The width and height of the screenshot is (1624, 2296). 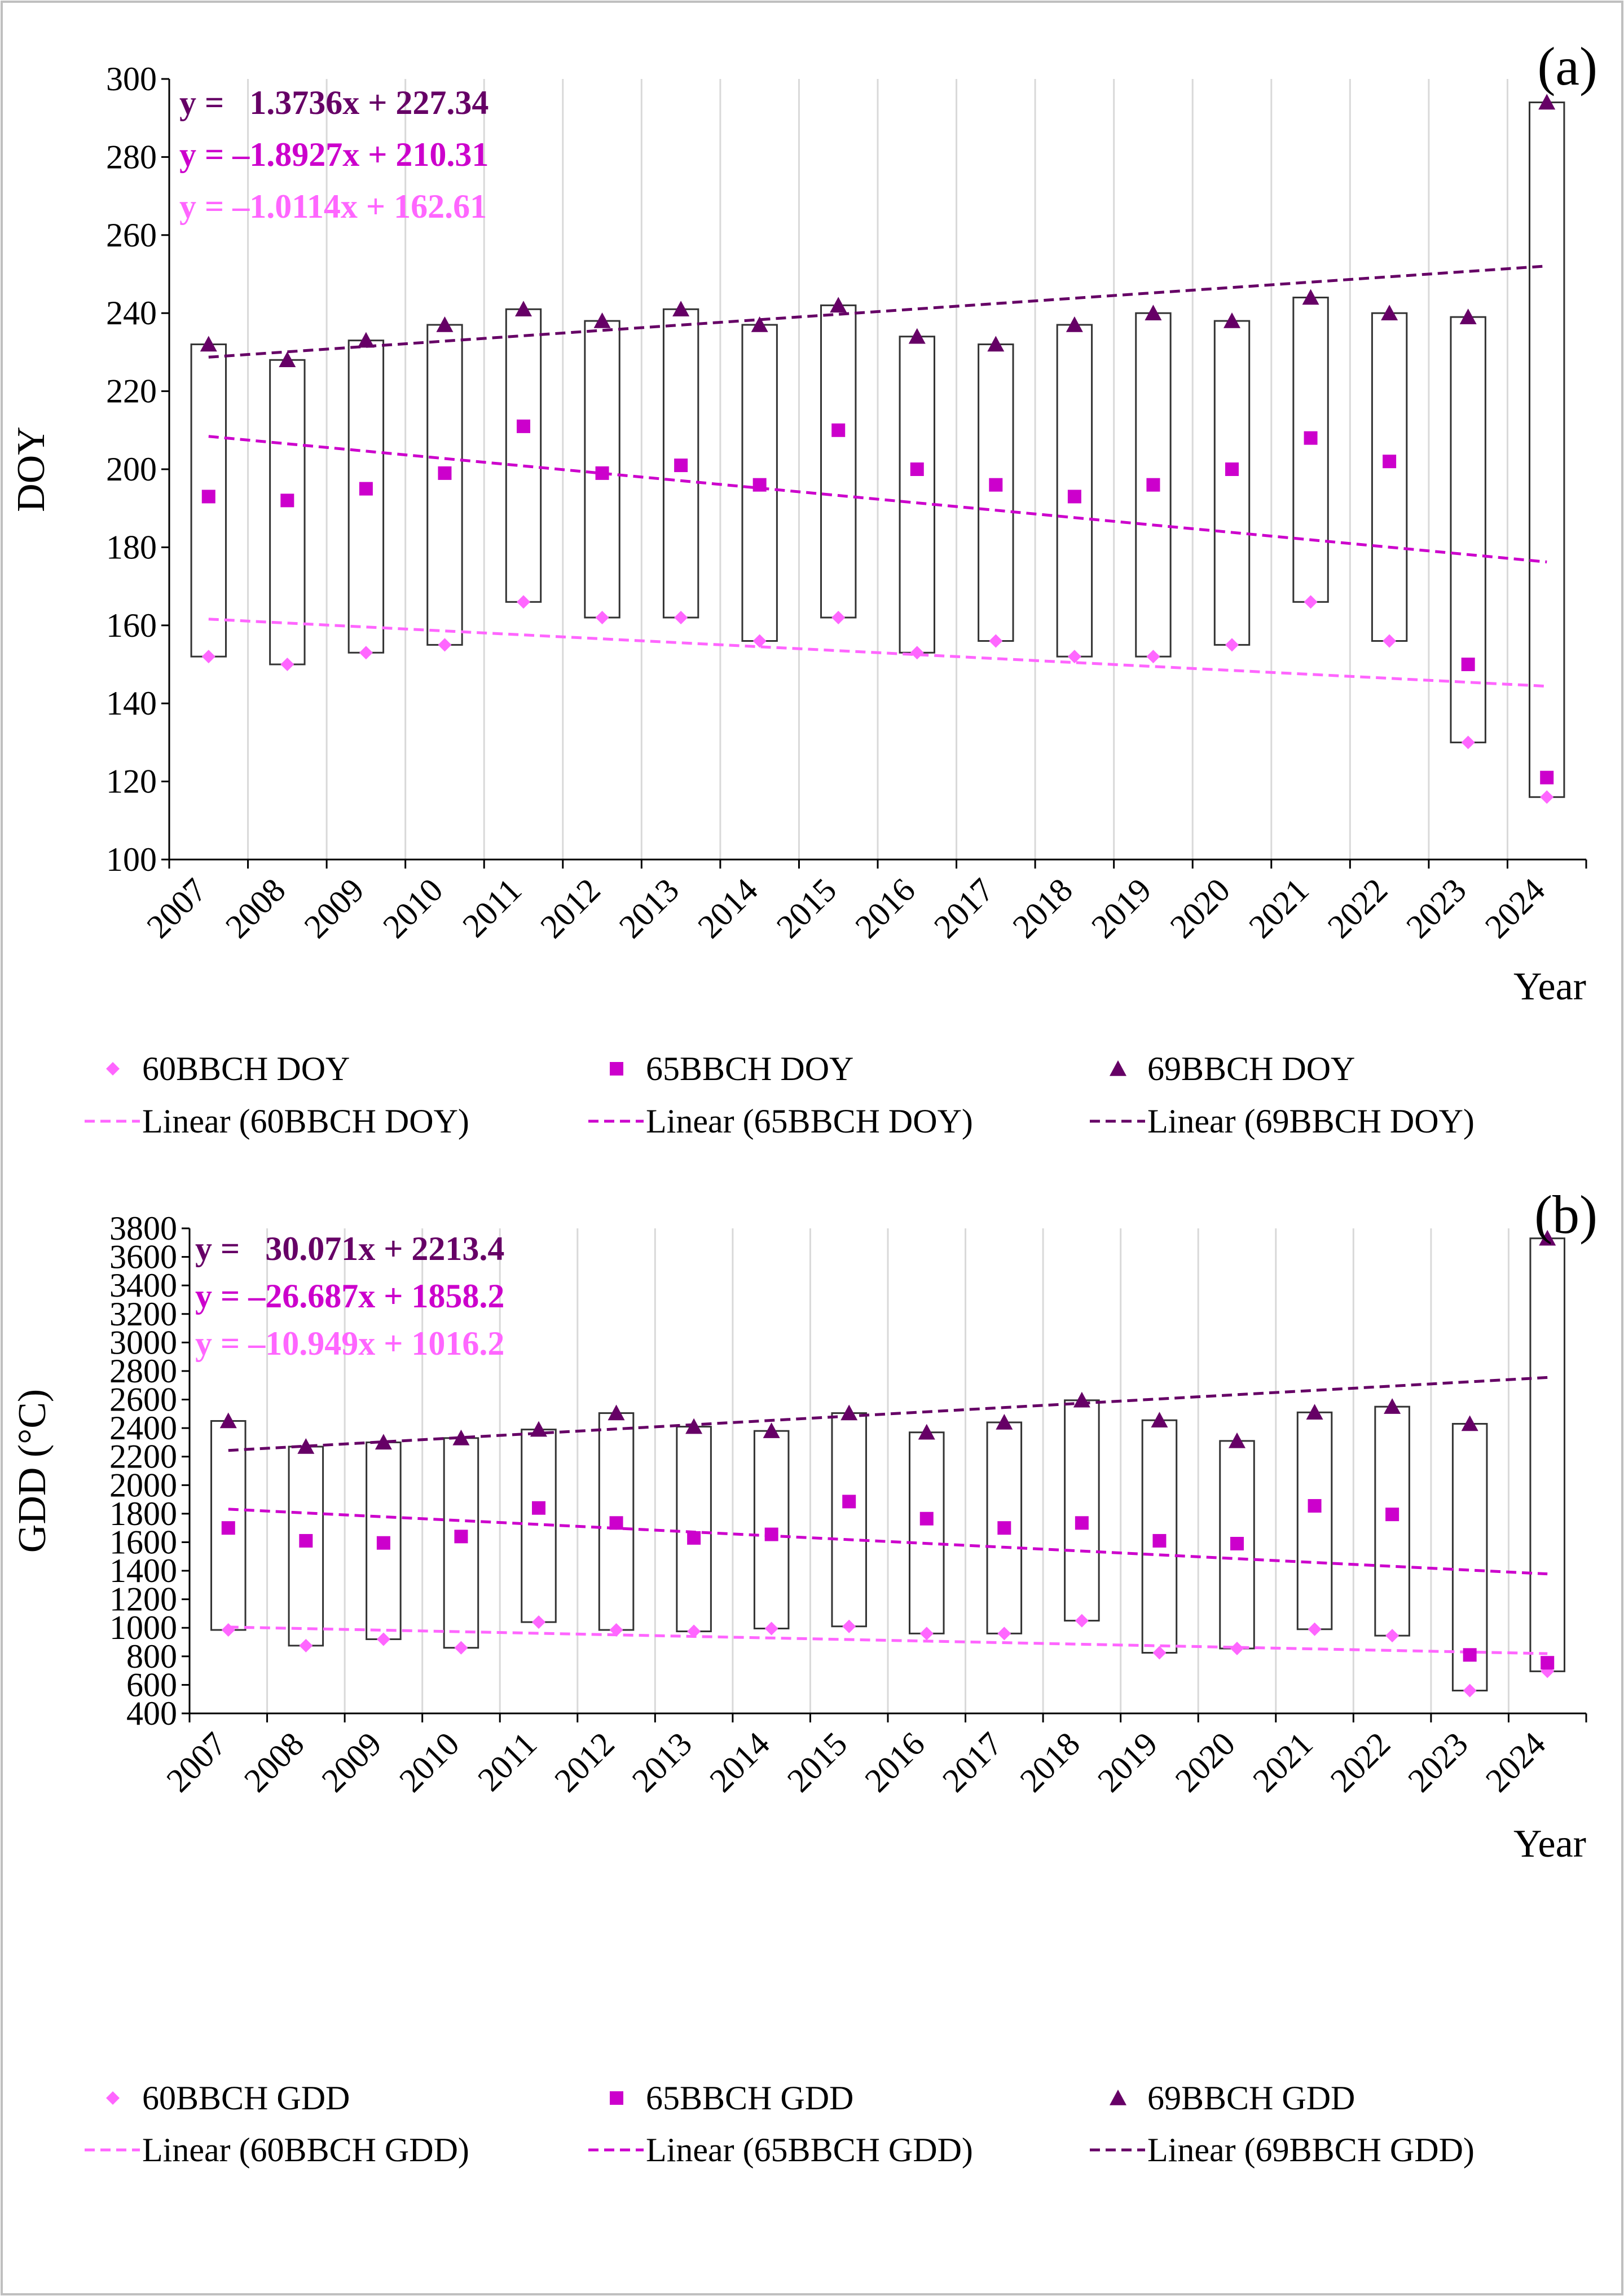 What do you see at coordinates (132, 313) in the screenshot?
I see `y-tick-label: 240` at bounding box center [132, 313].